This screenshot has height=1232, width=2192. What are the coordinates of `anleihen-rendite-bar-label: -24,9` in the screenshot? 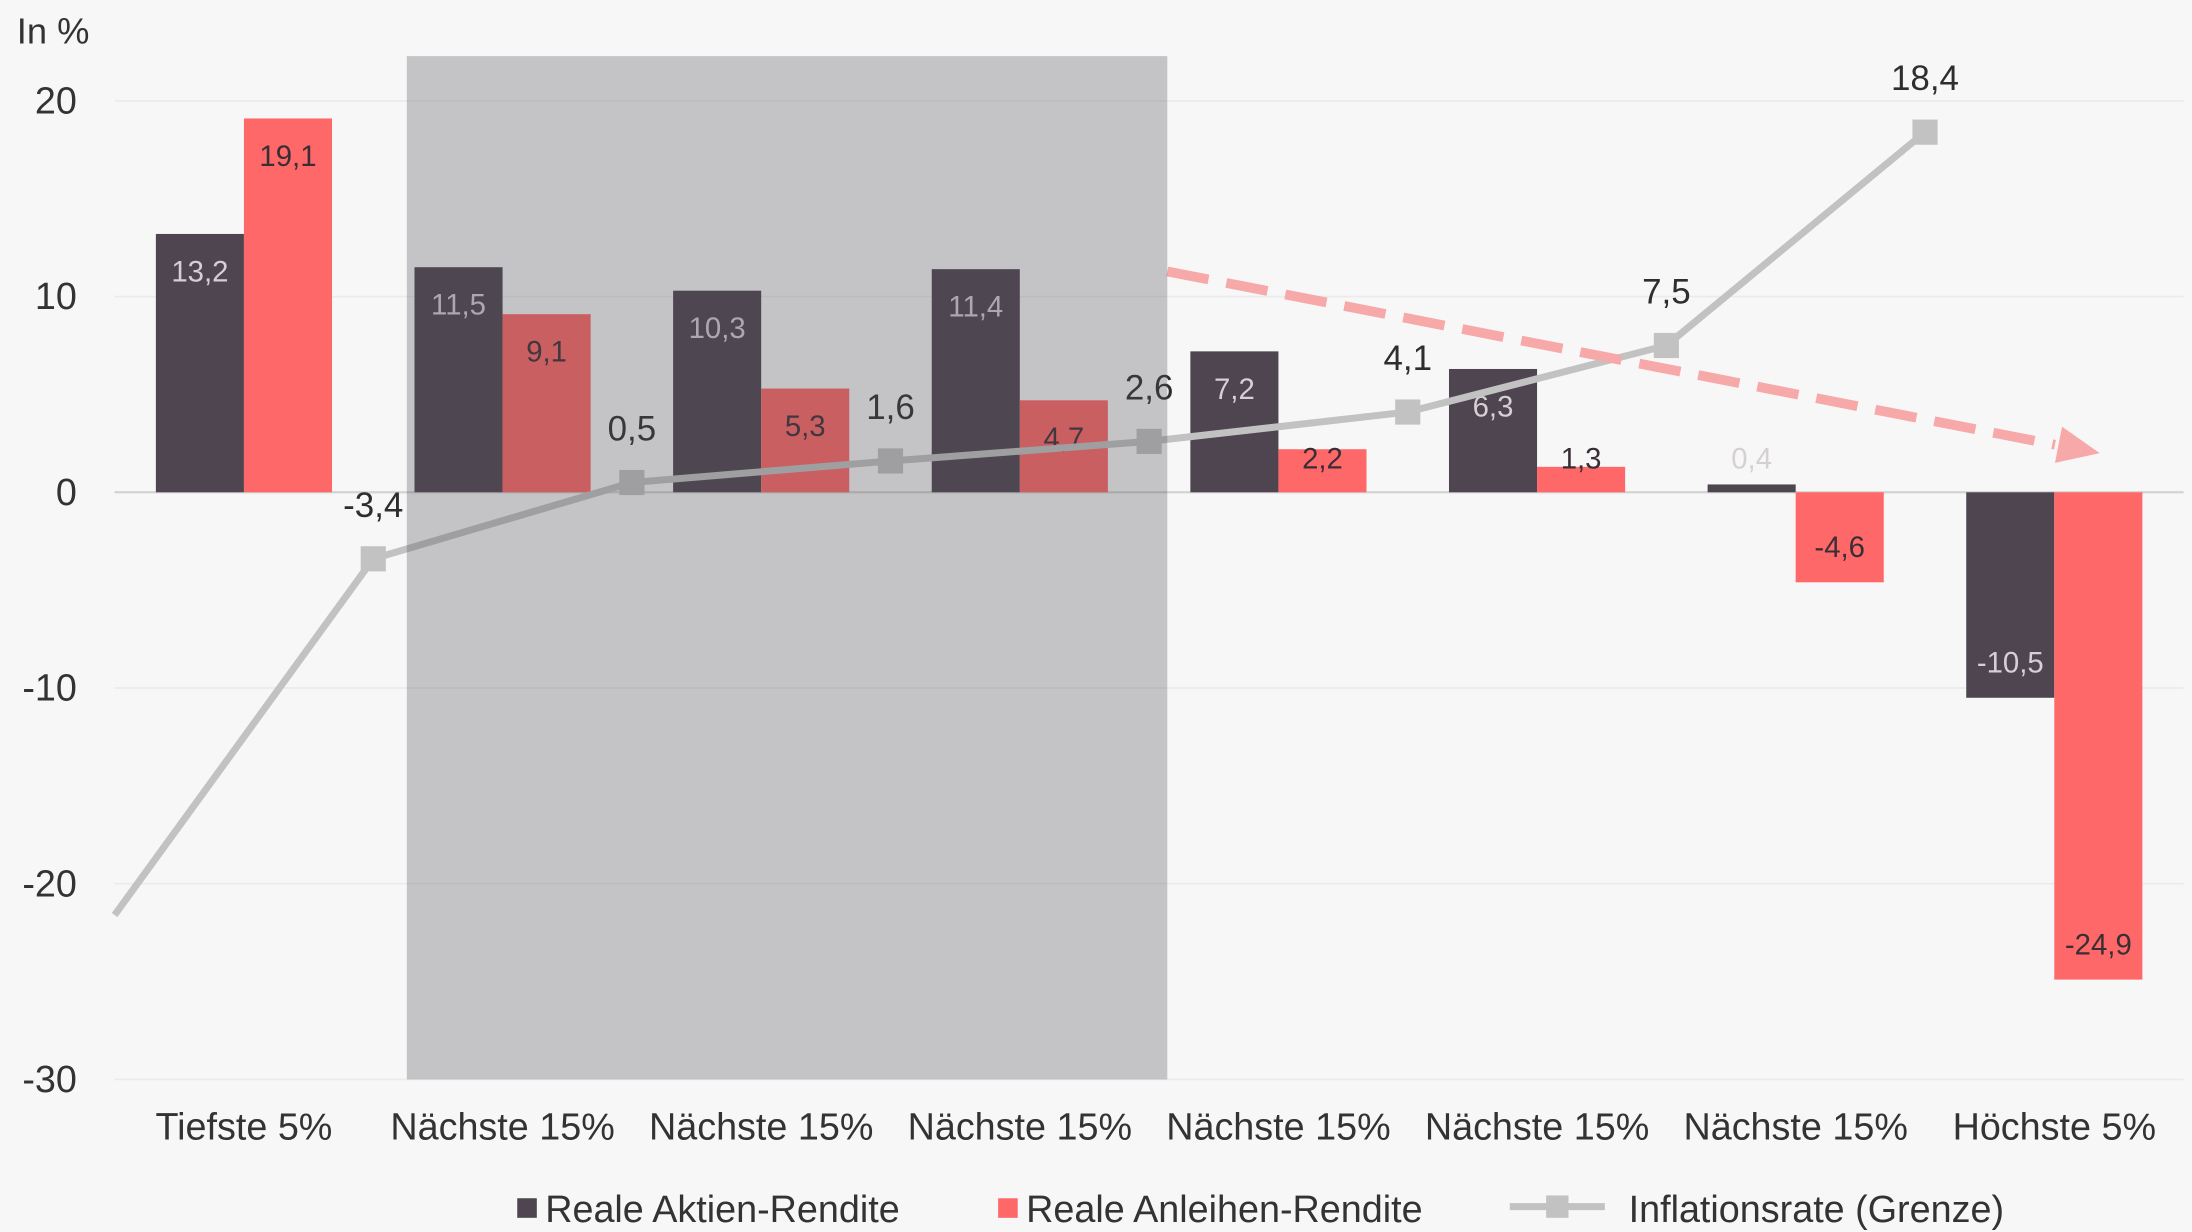 It's located at (2098, 944).